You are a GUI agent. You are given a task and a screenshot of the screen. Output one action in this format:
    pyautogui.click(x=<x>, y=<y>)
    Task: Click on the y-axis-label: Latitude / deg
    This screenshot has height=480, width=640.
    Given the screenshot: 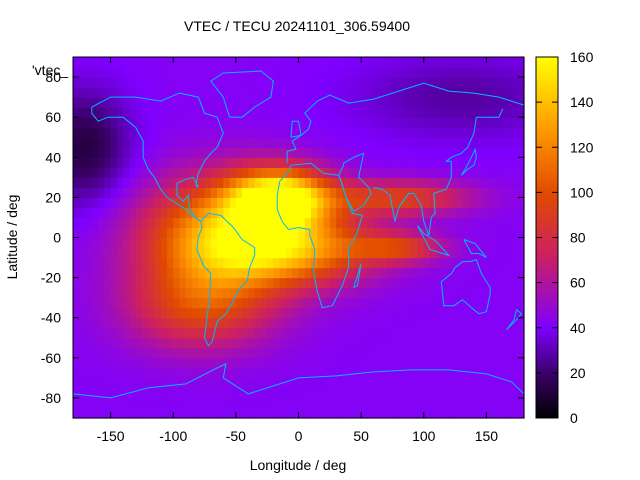 What is the action you would take?
    pyautogui.click(x=12, y=237)
    